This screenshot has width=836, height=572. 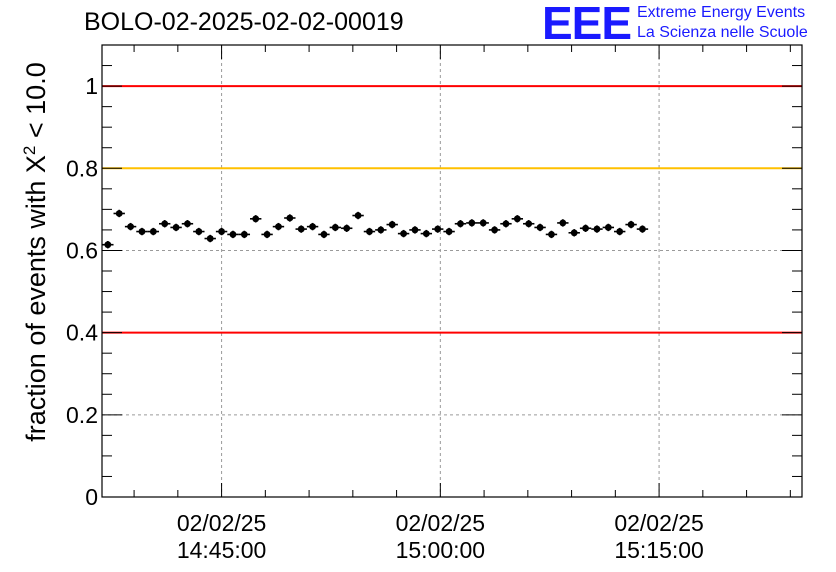 What do you see at coordinates (659, 550) in the screenshot?
I see `x-tick-label-time: 15:15:00` at bounding box center [659, 550].